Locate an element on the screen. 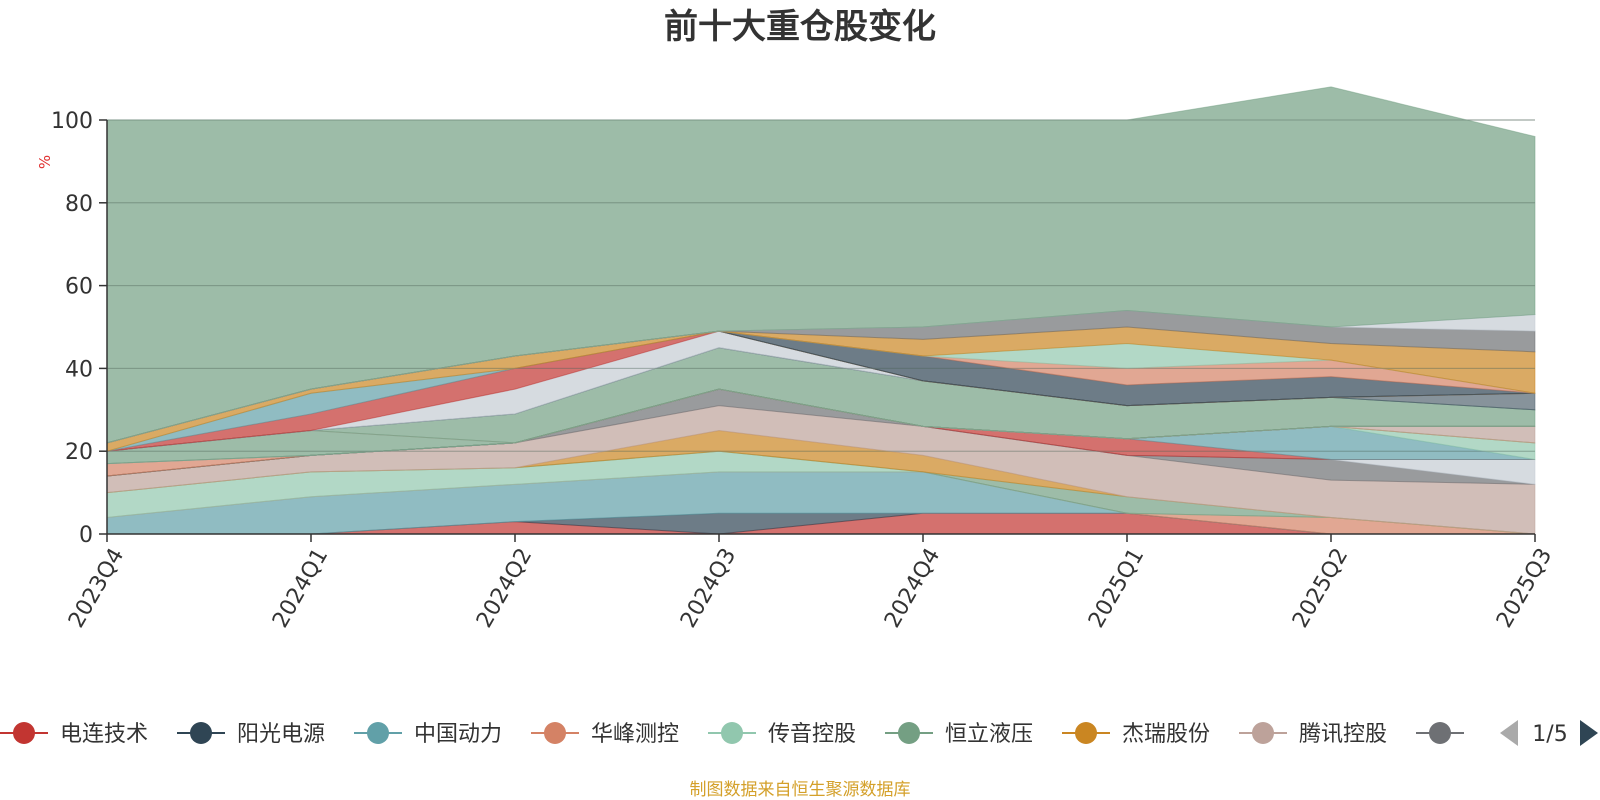  legend-item-partial is located at coordinates (1440, 733).